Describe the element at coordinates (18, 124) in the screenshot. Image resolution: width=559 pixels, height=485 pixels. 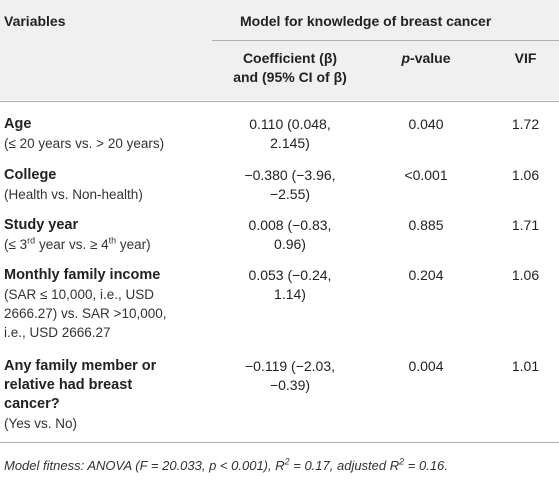
I see `variable-name: Age` at that location.